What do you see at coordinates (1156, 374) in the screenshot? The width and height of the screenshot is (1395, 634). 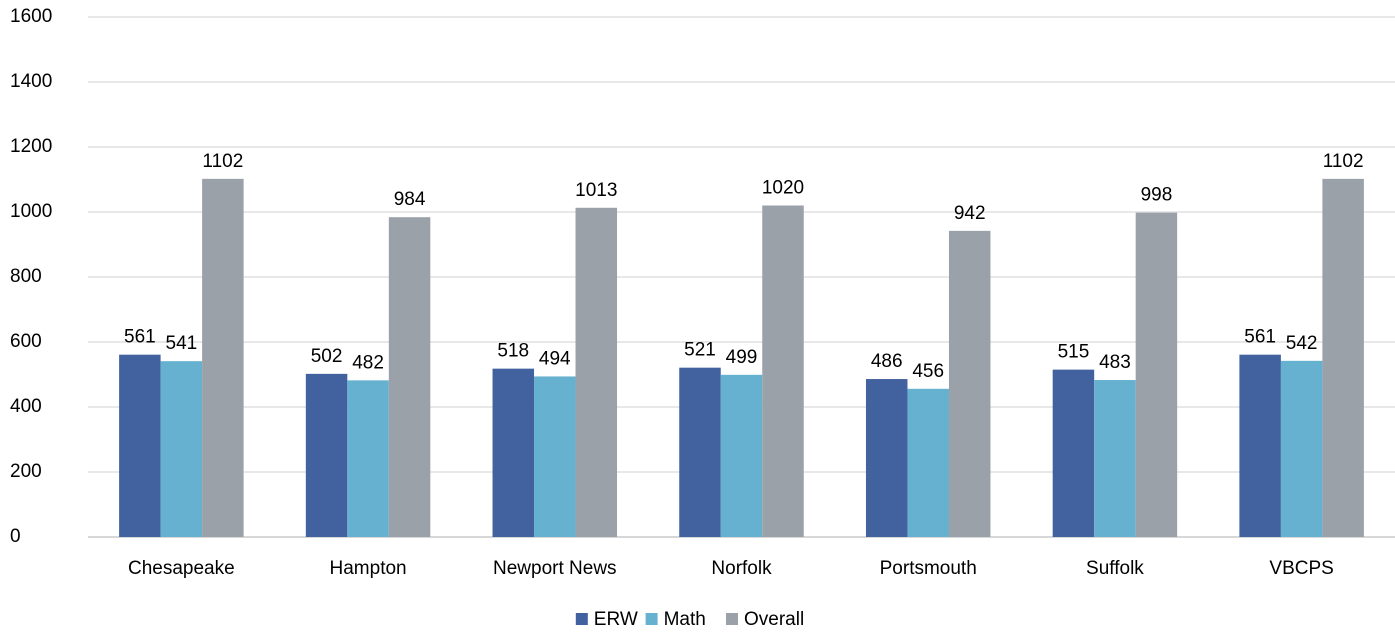 I see `bar-overall-suffolk` at bounding box center [1156, 374].